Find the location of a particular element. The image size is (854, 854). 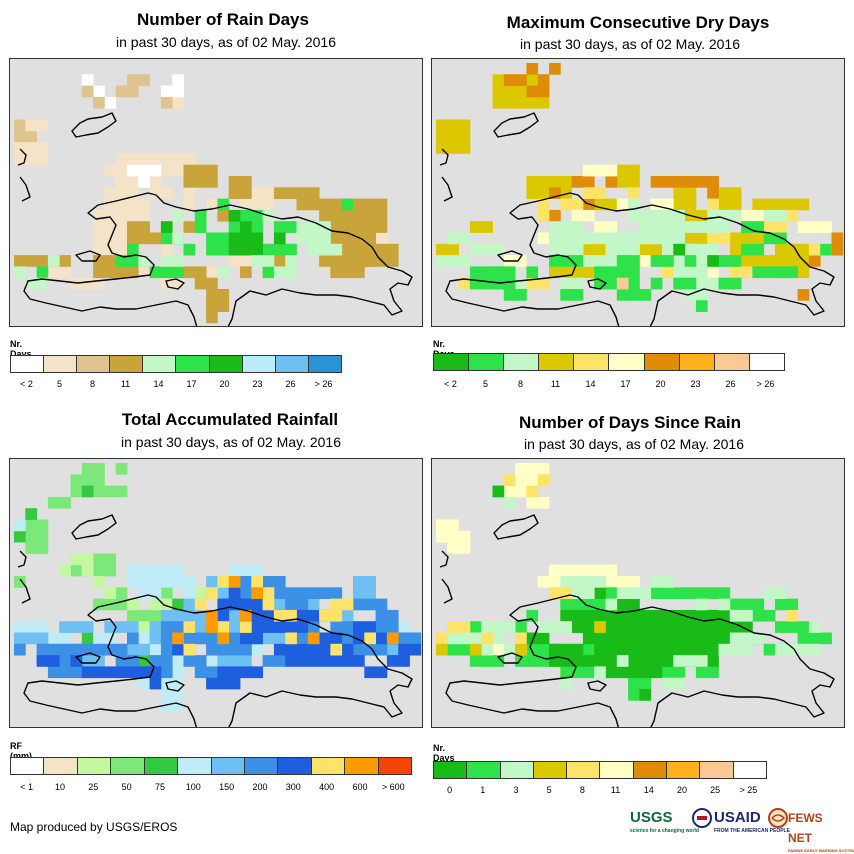

legend-label: < 1 is located at coordinates (27, 787).